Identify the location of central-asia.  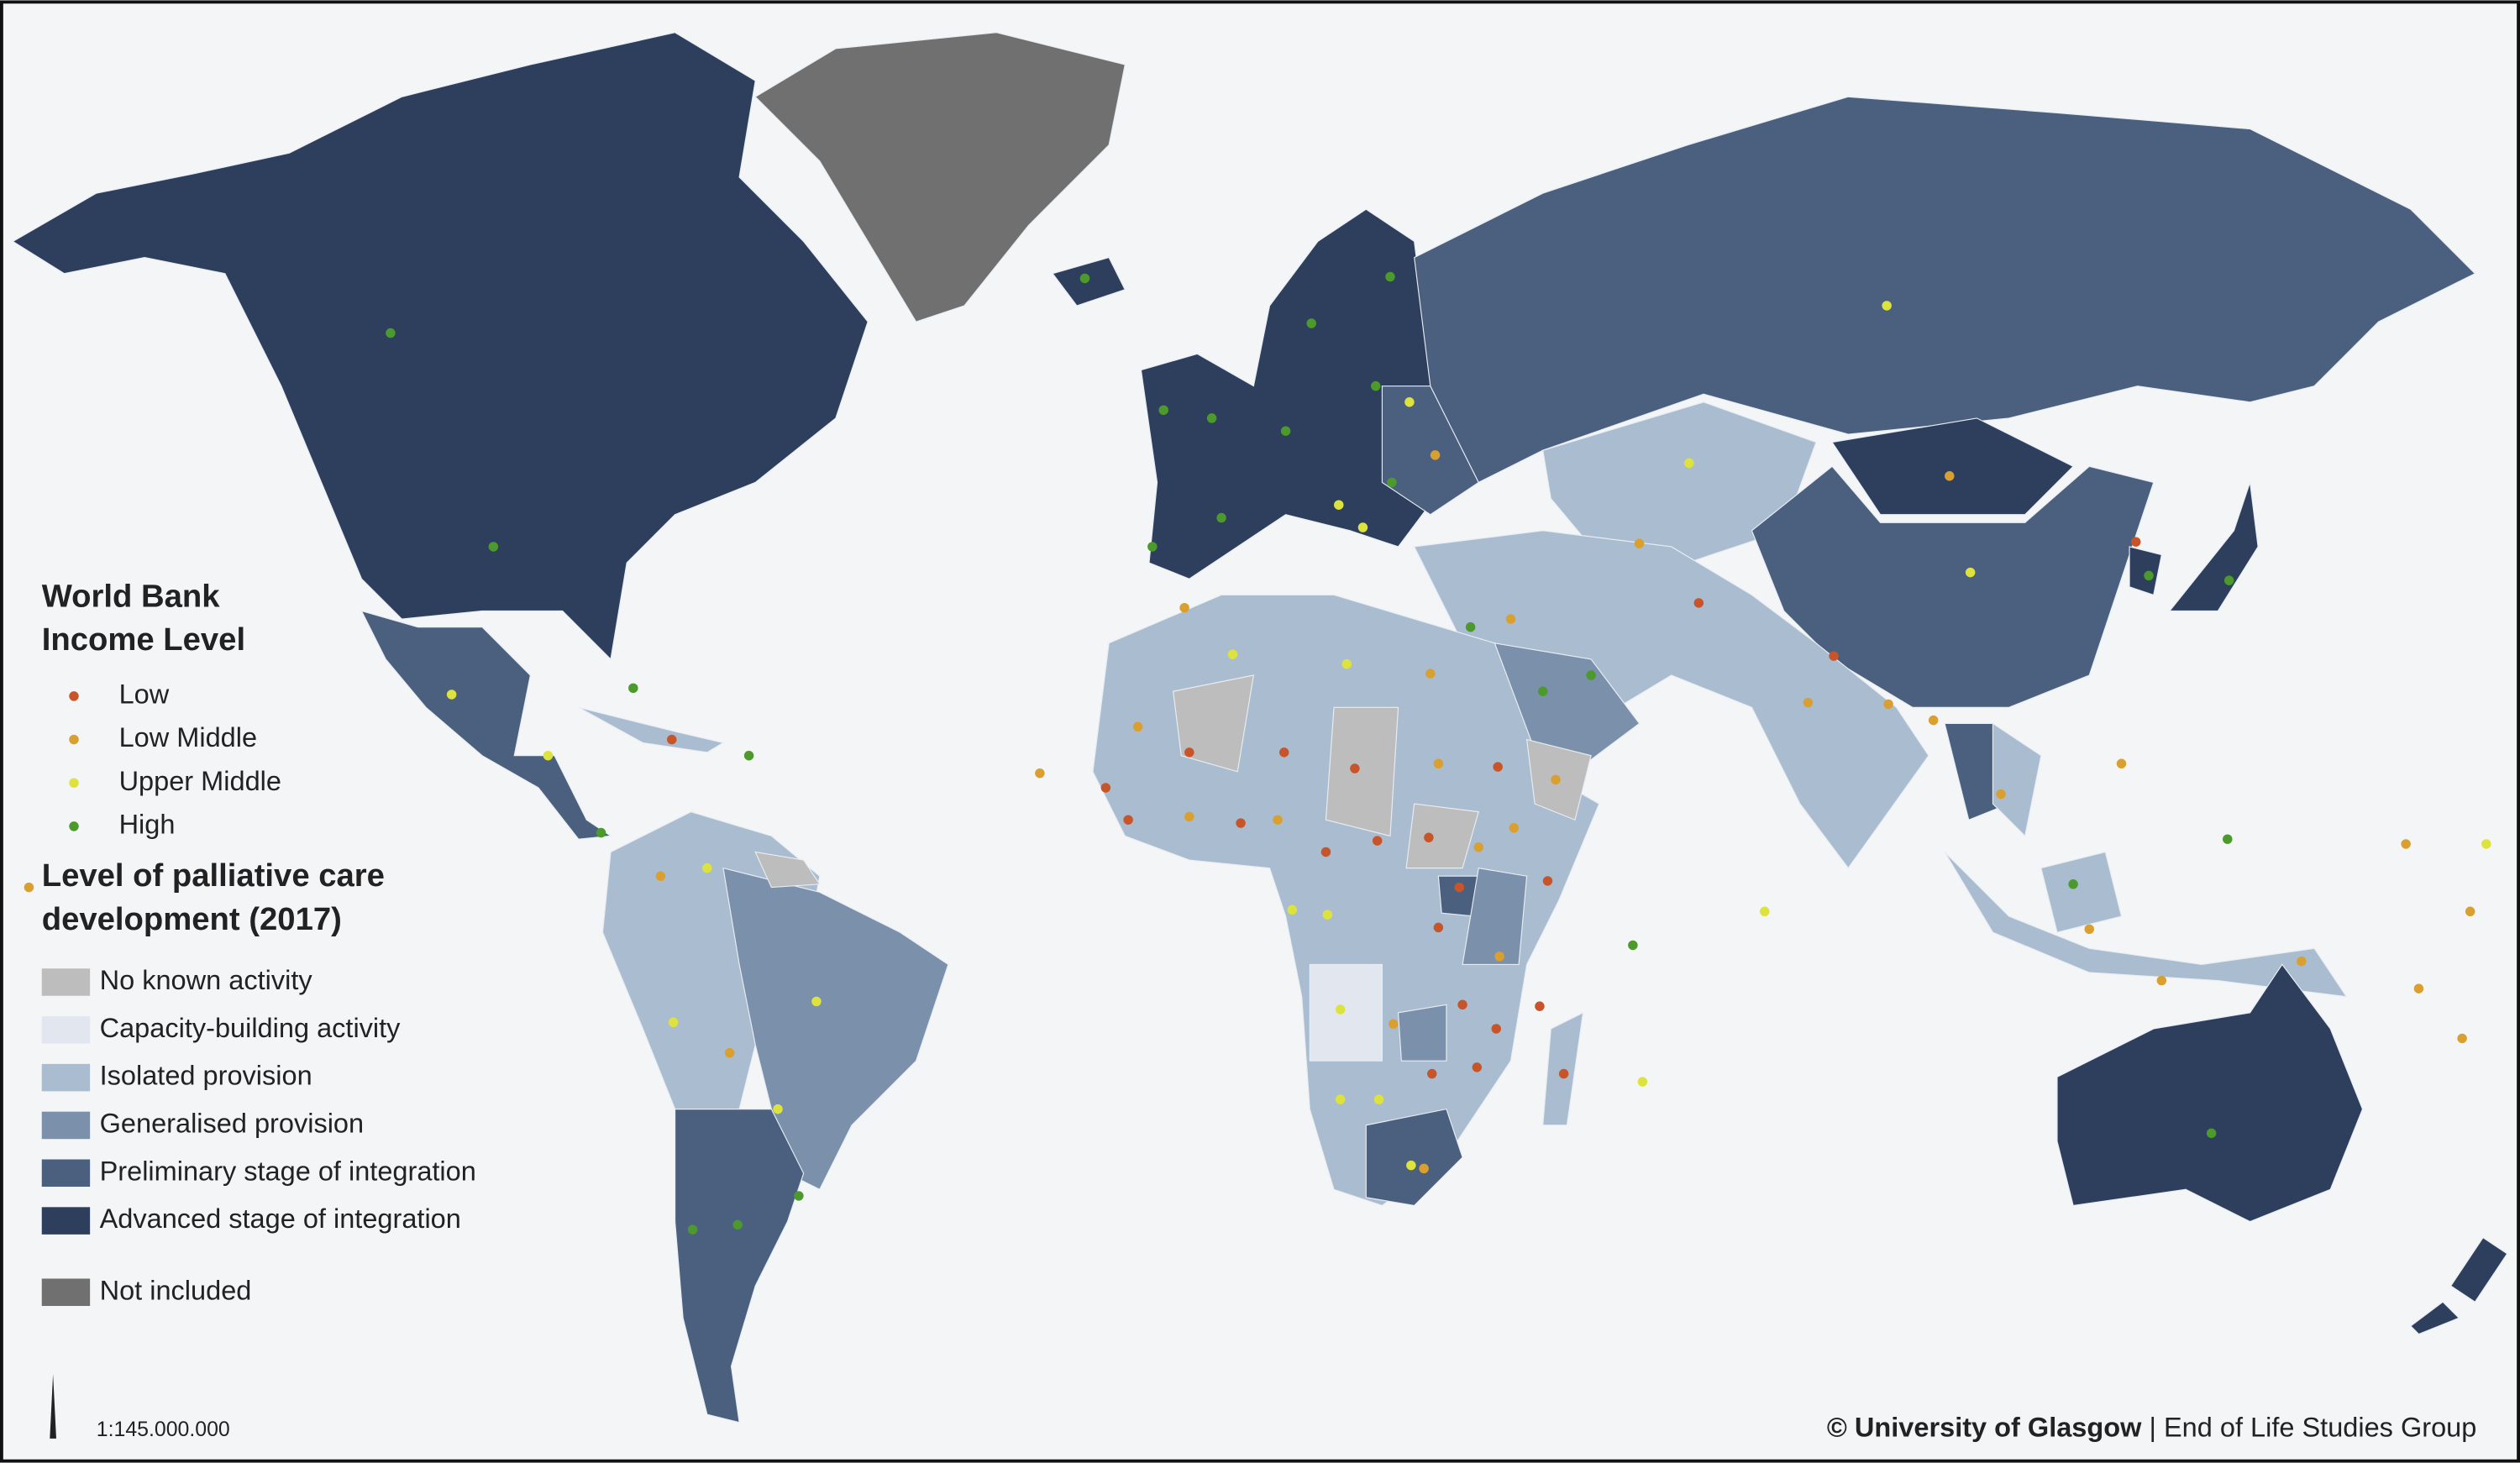
(1679, 482).